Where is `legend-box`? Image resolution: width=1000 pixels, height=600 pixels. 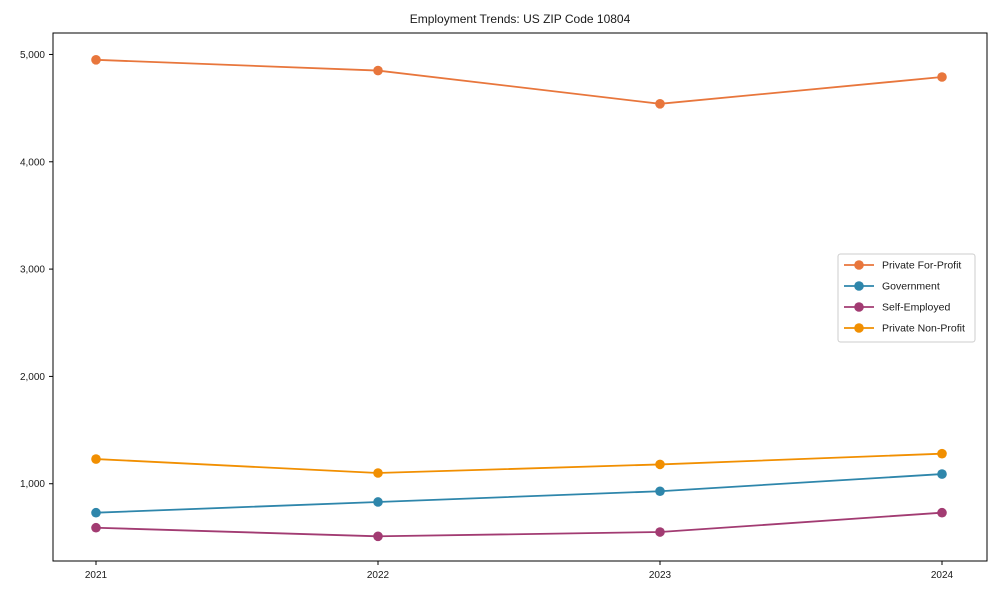 legend-box is located at coordinates (906, 298).